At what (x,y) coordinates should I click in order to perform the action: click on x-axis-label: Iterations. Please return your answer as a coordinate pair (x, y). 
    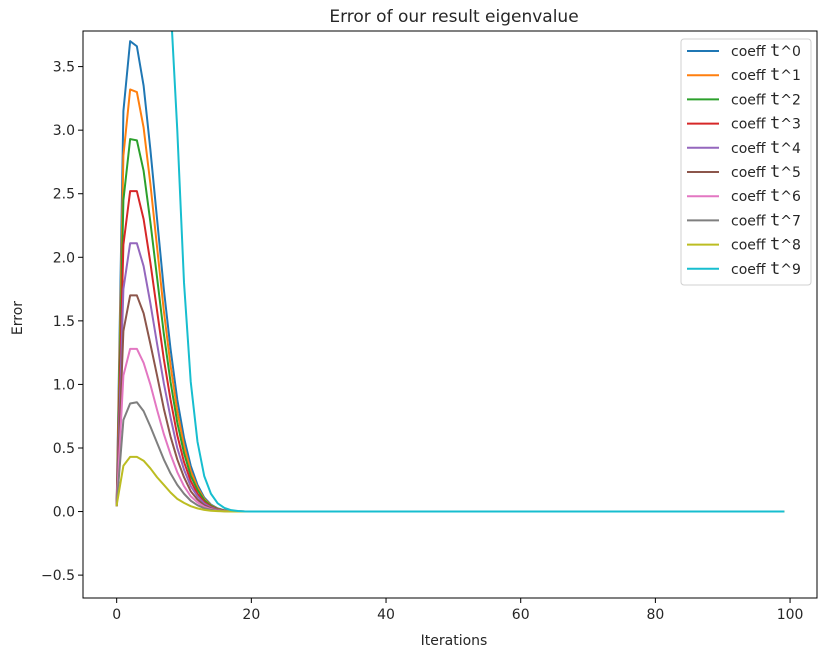
    Looking at the image, I should click on (454, 641).